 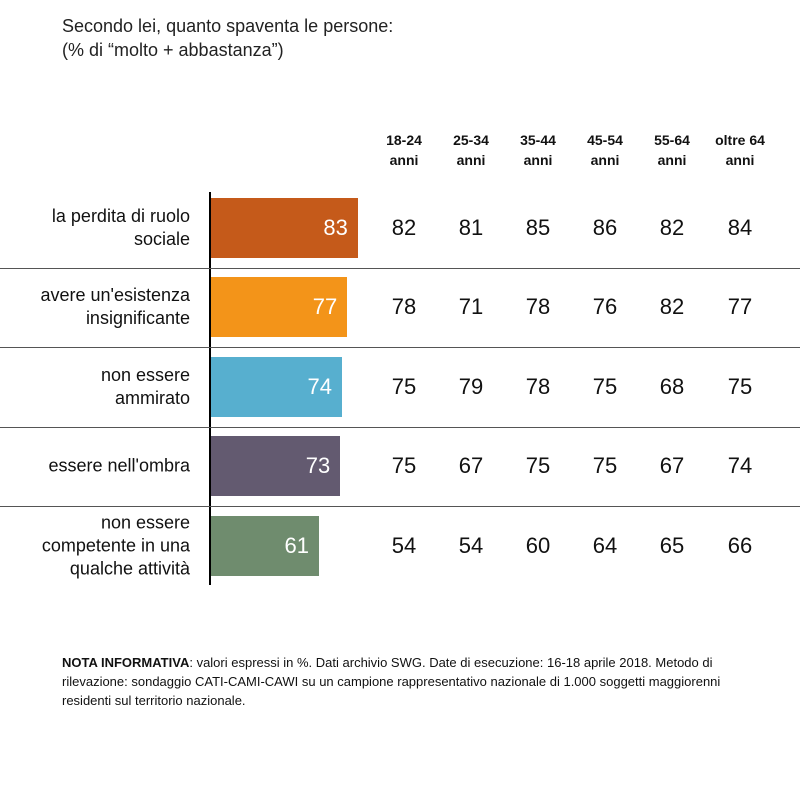 I want to click on table-cell: 60, so click(x=538, y=545).